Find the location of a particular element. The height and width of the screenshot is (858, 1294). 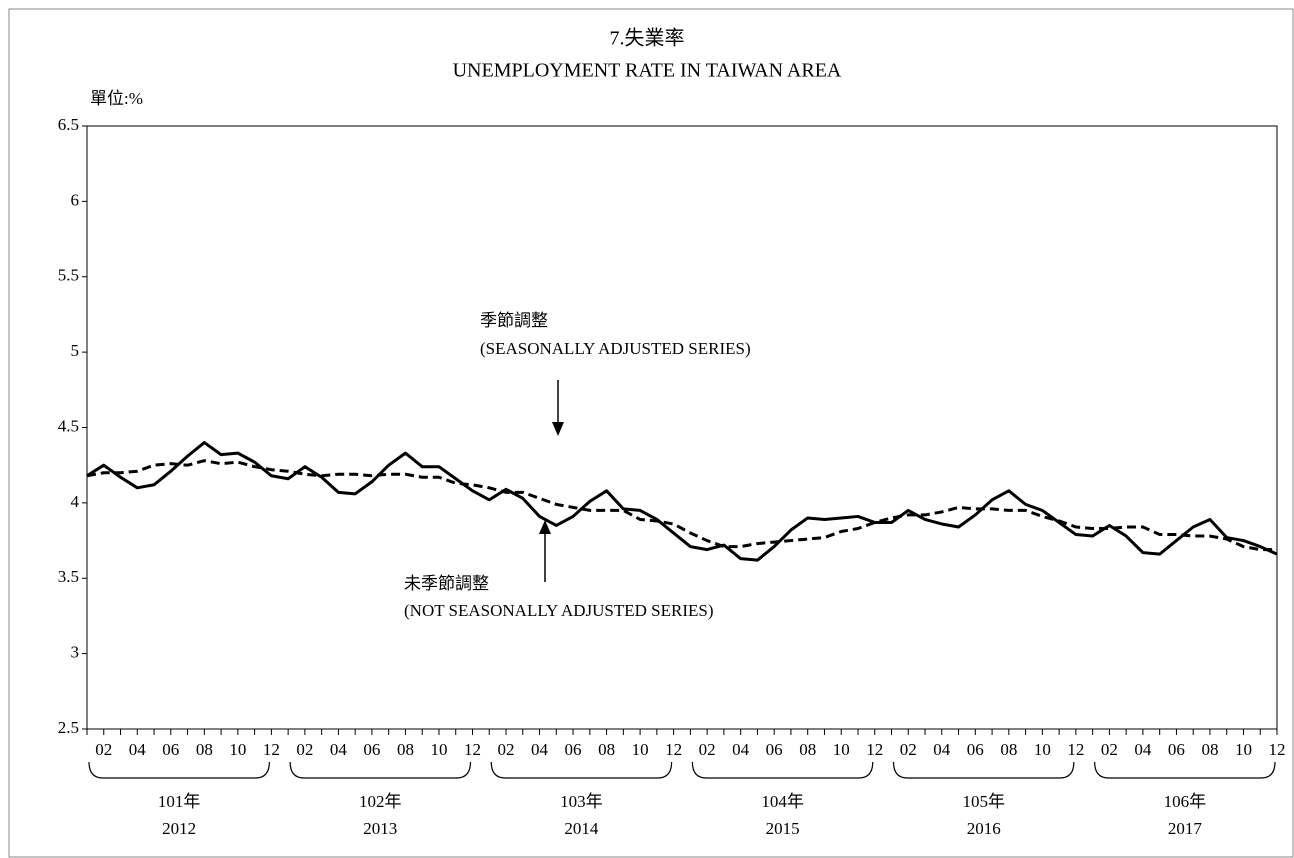

annotation: (SEASONALLY ADJUSTED SERIES) is located at coordinates (615, 348).